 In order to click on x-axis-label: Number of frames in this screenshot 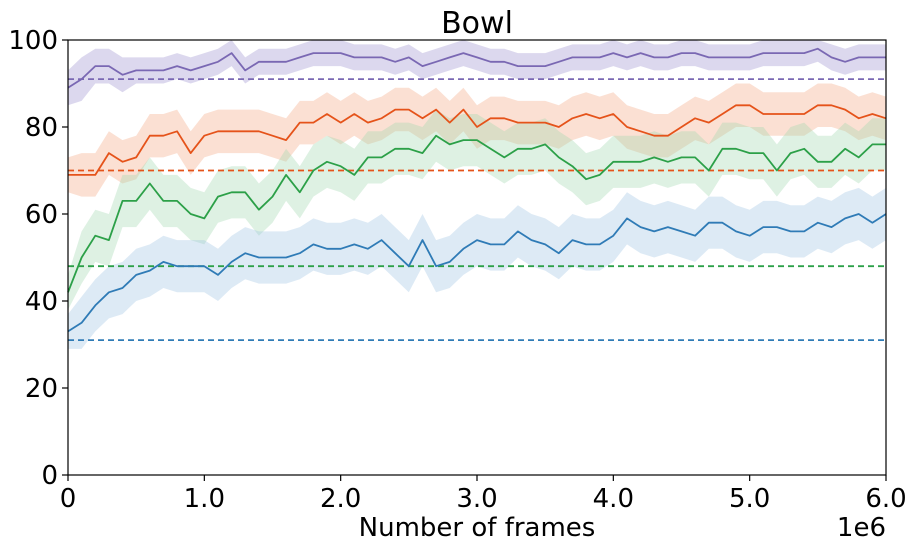, I will do `click(477, 528)`.